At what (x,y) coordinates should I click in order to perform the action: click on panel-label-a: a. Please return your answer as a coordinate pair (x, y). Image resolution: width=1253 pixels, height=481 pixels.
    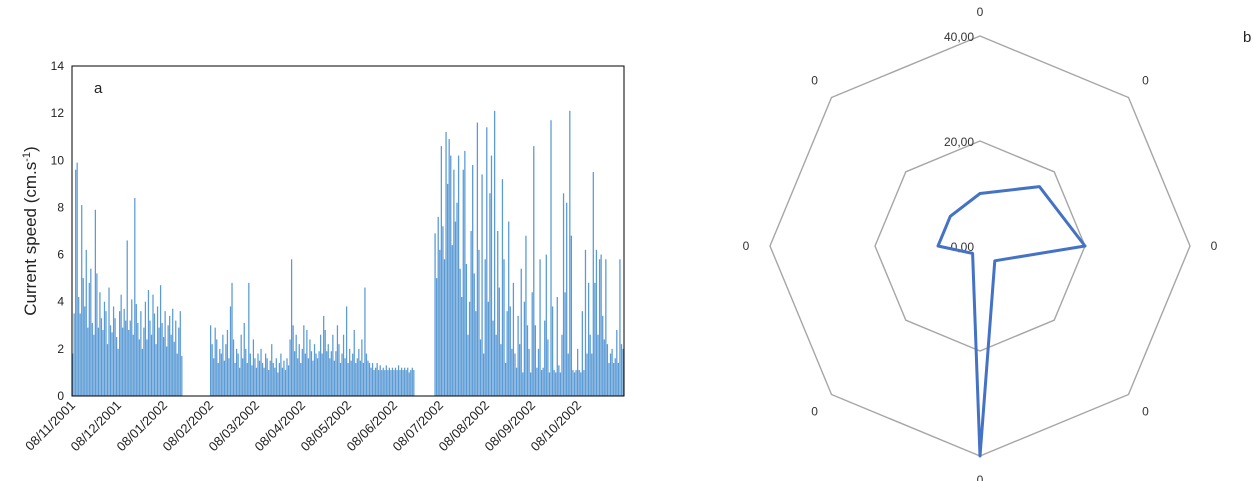
    Looking at the image, I should click on (98, 88).